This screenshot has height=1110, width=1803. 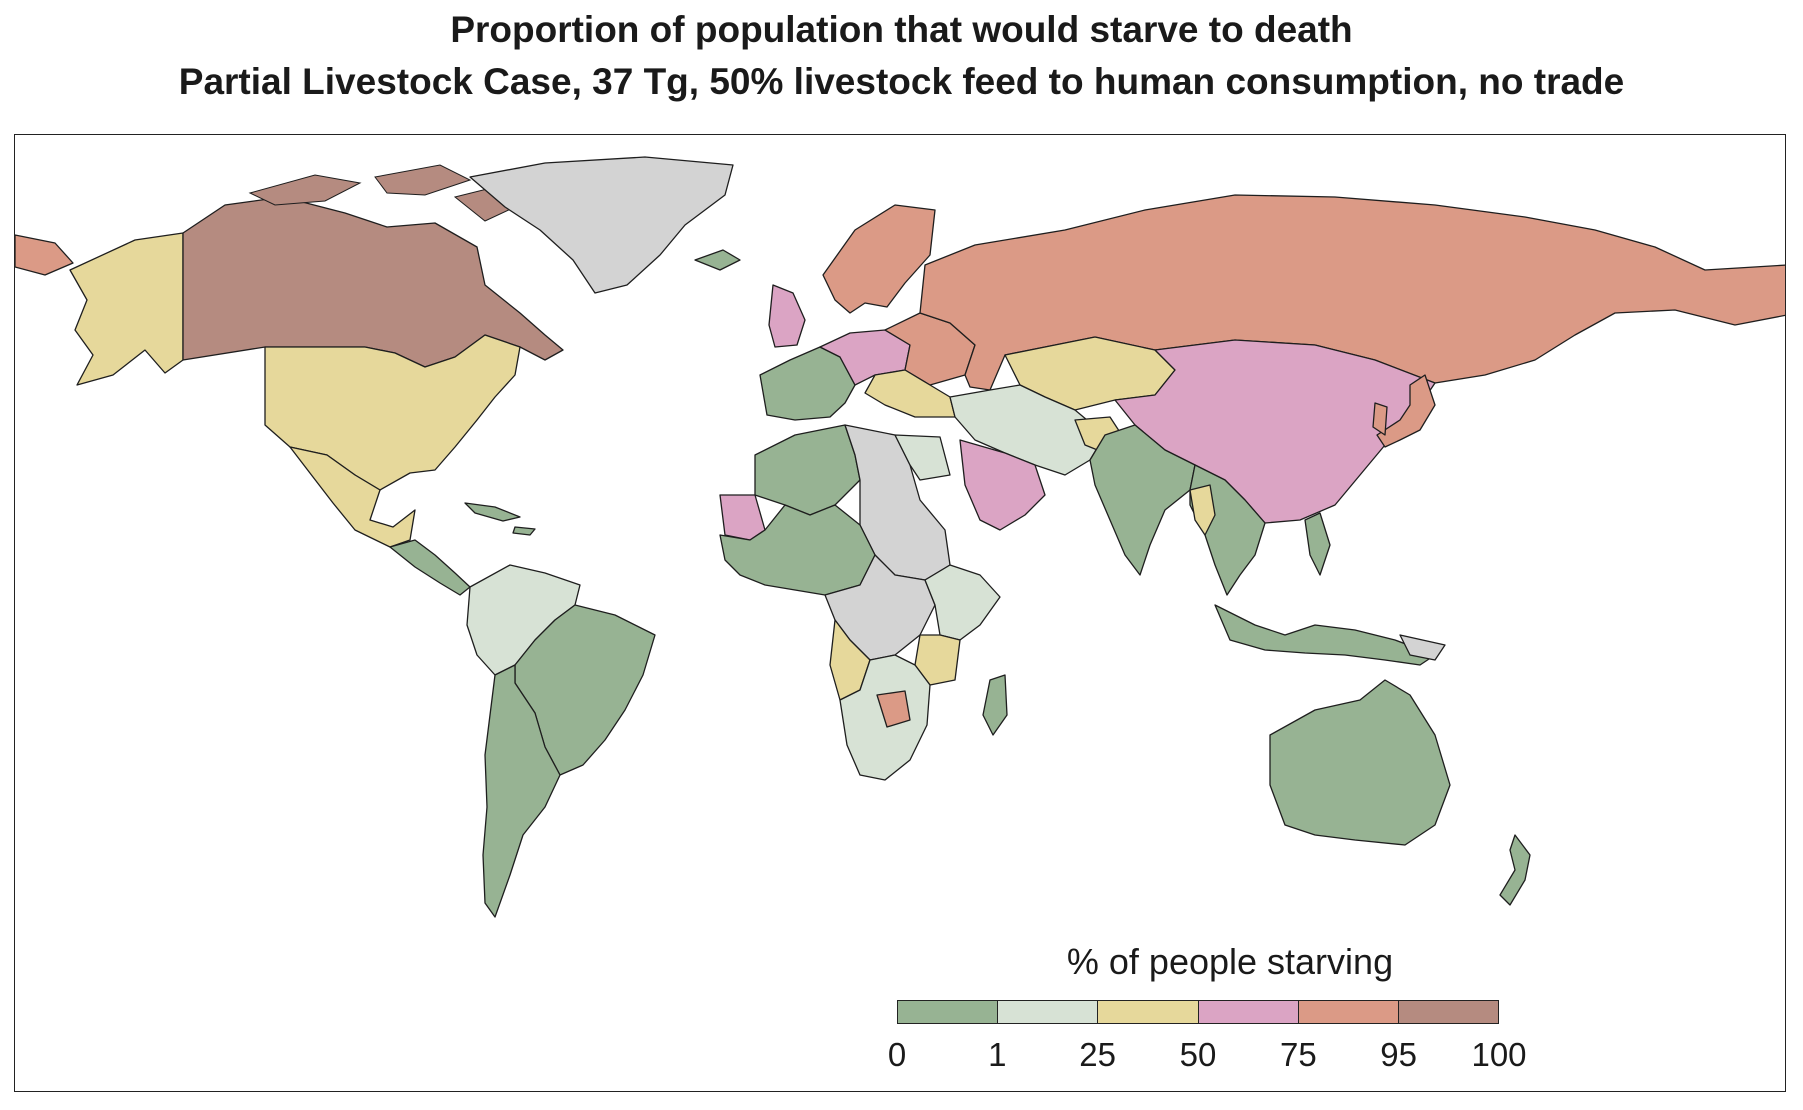 I want to click on region-alaska, so click(x=126, y=309).